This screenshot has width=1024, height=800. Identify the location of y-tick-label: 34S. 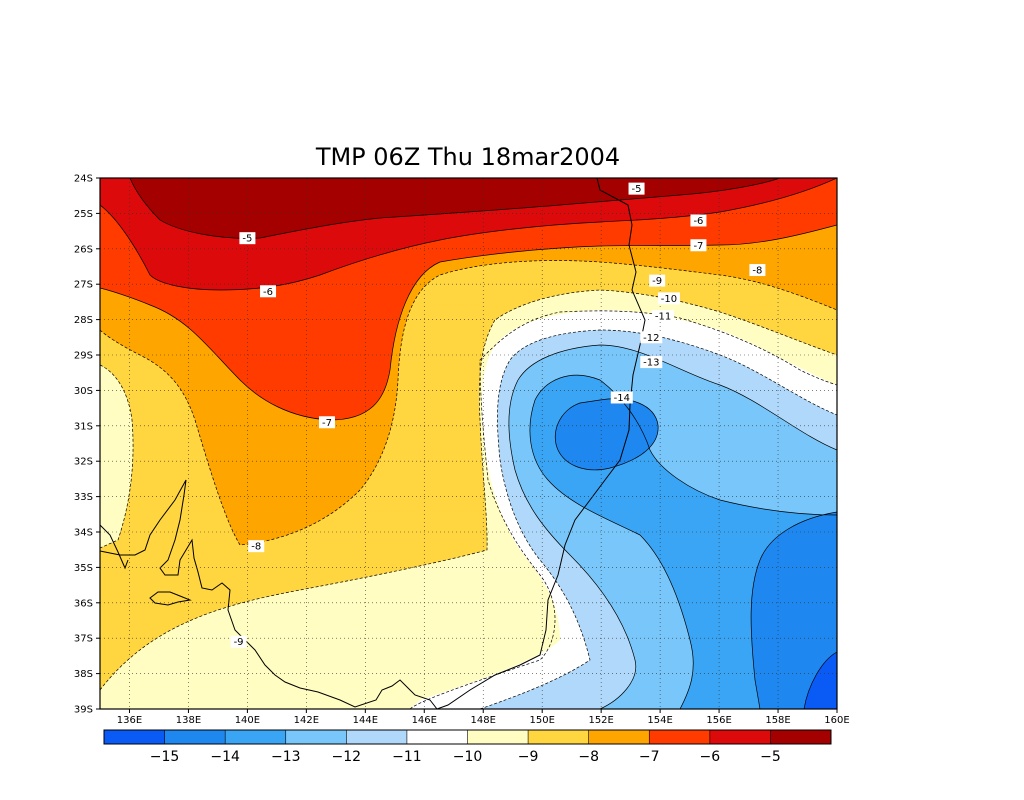
(83, 533).